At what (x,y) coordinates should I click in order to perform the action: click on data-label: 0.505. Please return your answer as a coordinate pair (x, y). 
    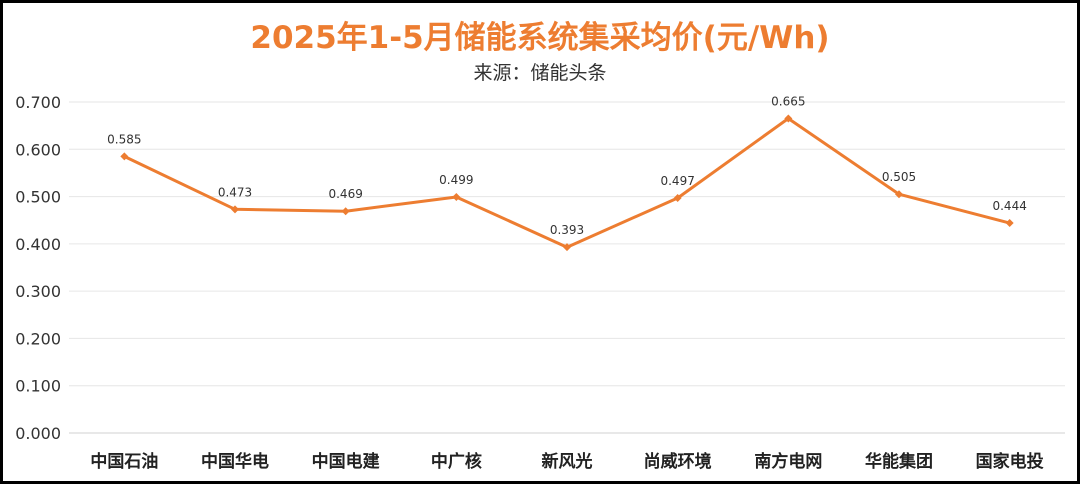
    Looking at the image, I should click on (899, 177).